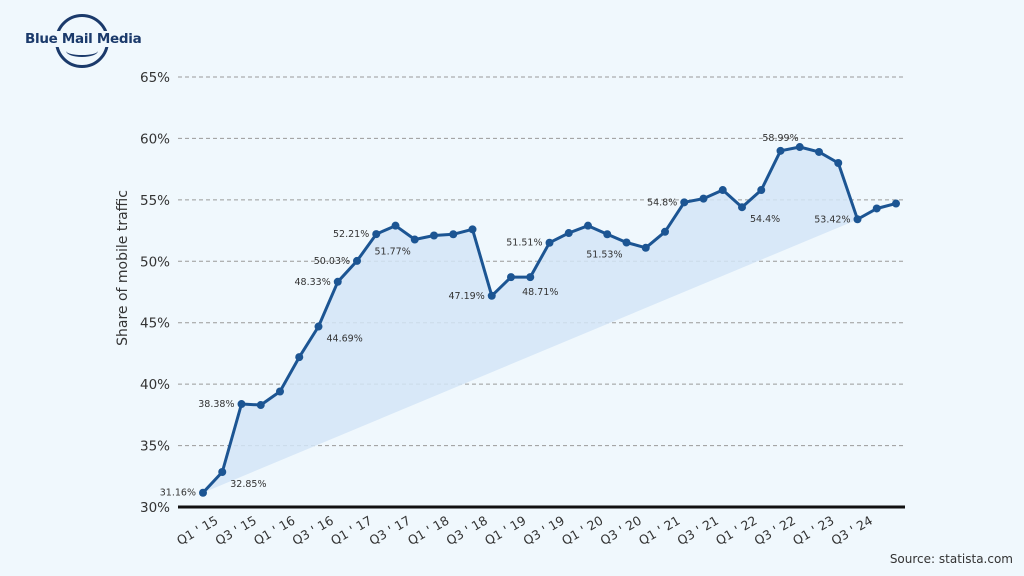 The image size is (1024, 576). I want to click on brand-logo: Blue Mail Media, so click(83, 43).